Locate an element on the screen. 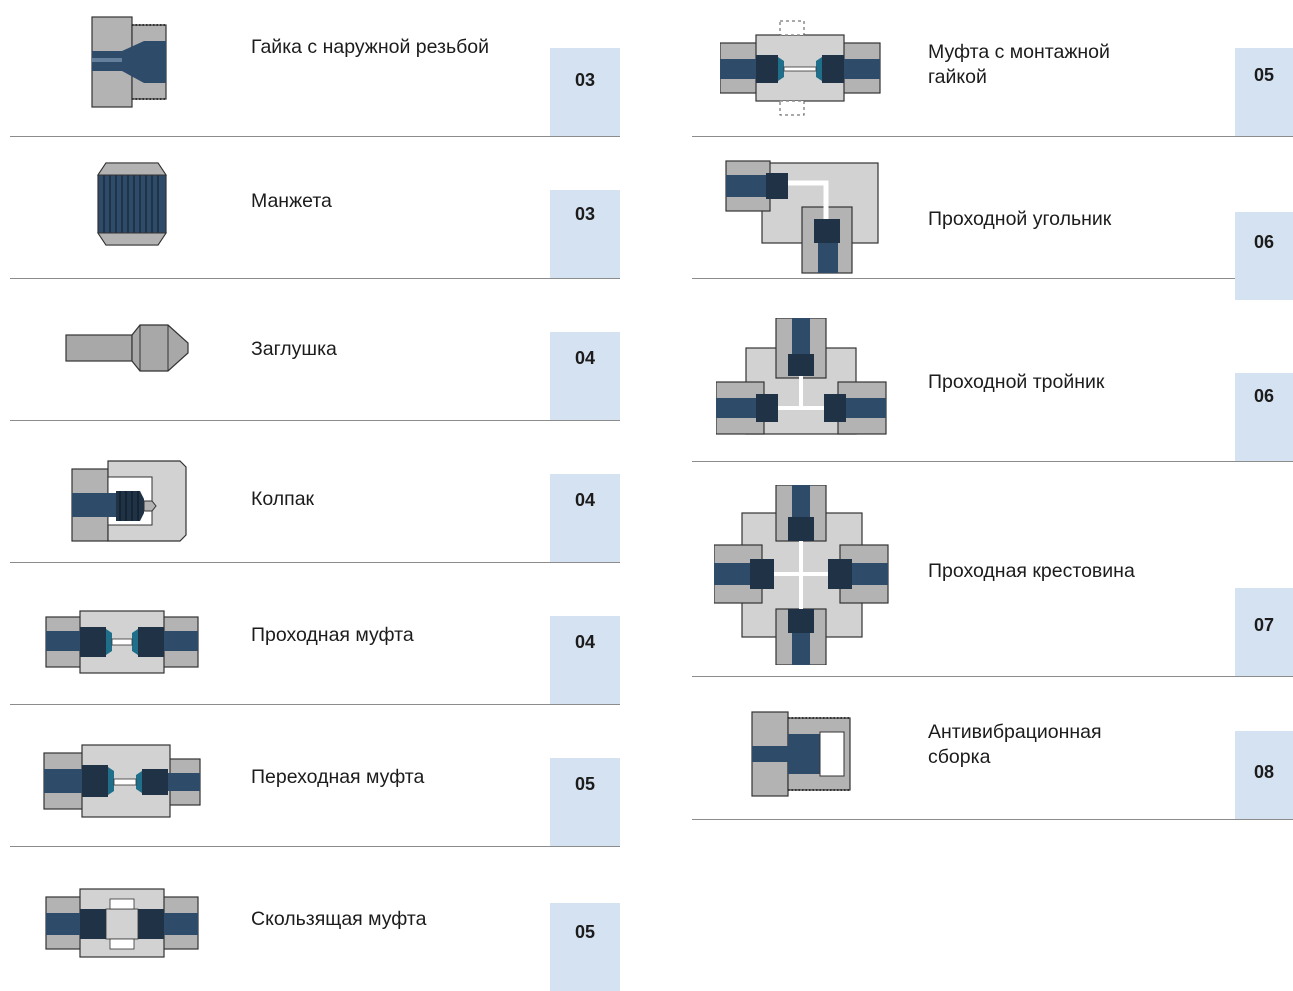 The height and width of the screenshot is (991, 1293). anti-vibration-icon is located at coordinates (837, 764).